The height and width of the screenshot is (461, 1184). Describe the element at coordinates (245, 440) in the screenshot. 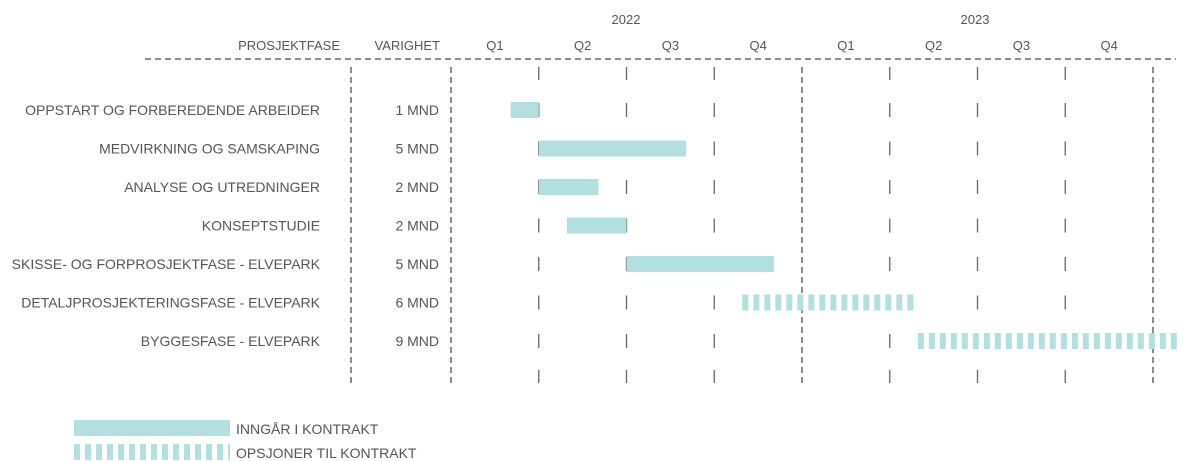

I see `legend: INNGÅR I KONTRAKT OPSJONER TIL KONTRAKT` at that location.